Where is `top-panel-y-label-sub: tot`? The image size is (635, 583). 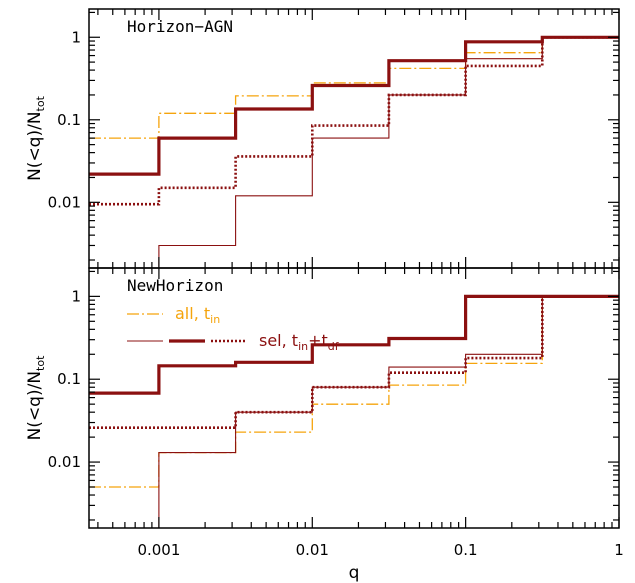 top-panel-y-label-sub: tot is located at coordinates (40, 103).